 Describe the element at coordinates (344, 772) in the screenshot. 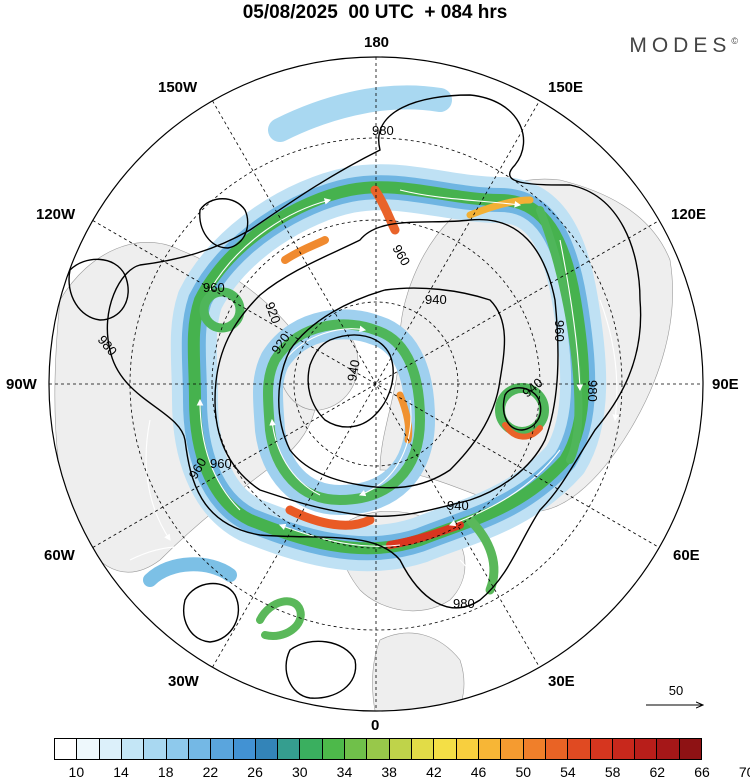

I see `colorbar-tick-label: 34` at that location.